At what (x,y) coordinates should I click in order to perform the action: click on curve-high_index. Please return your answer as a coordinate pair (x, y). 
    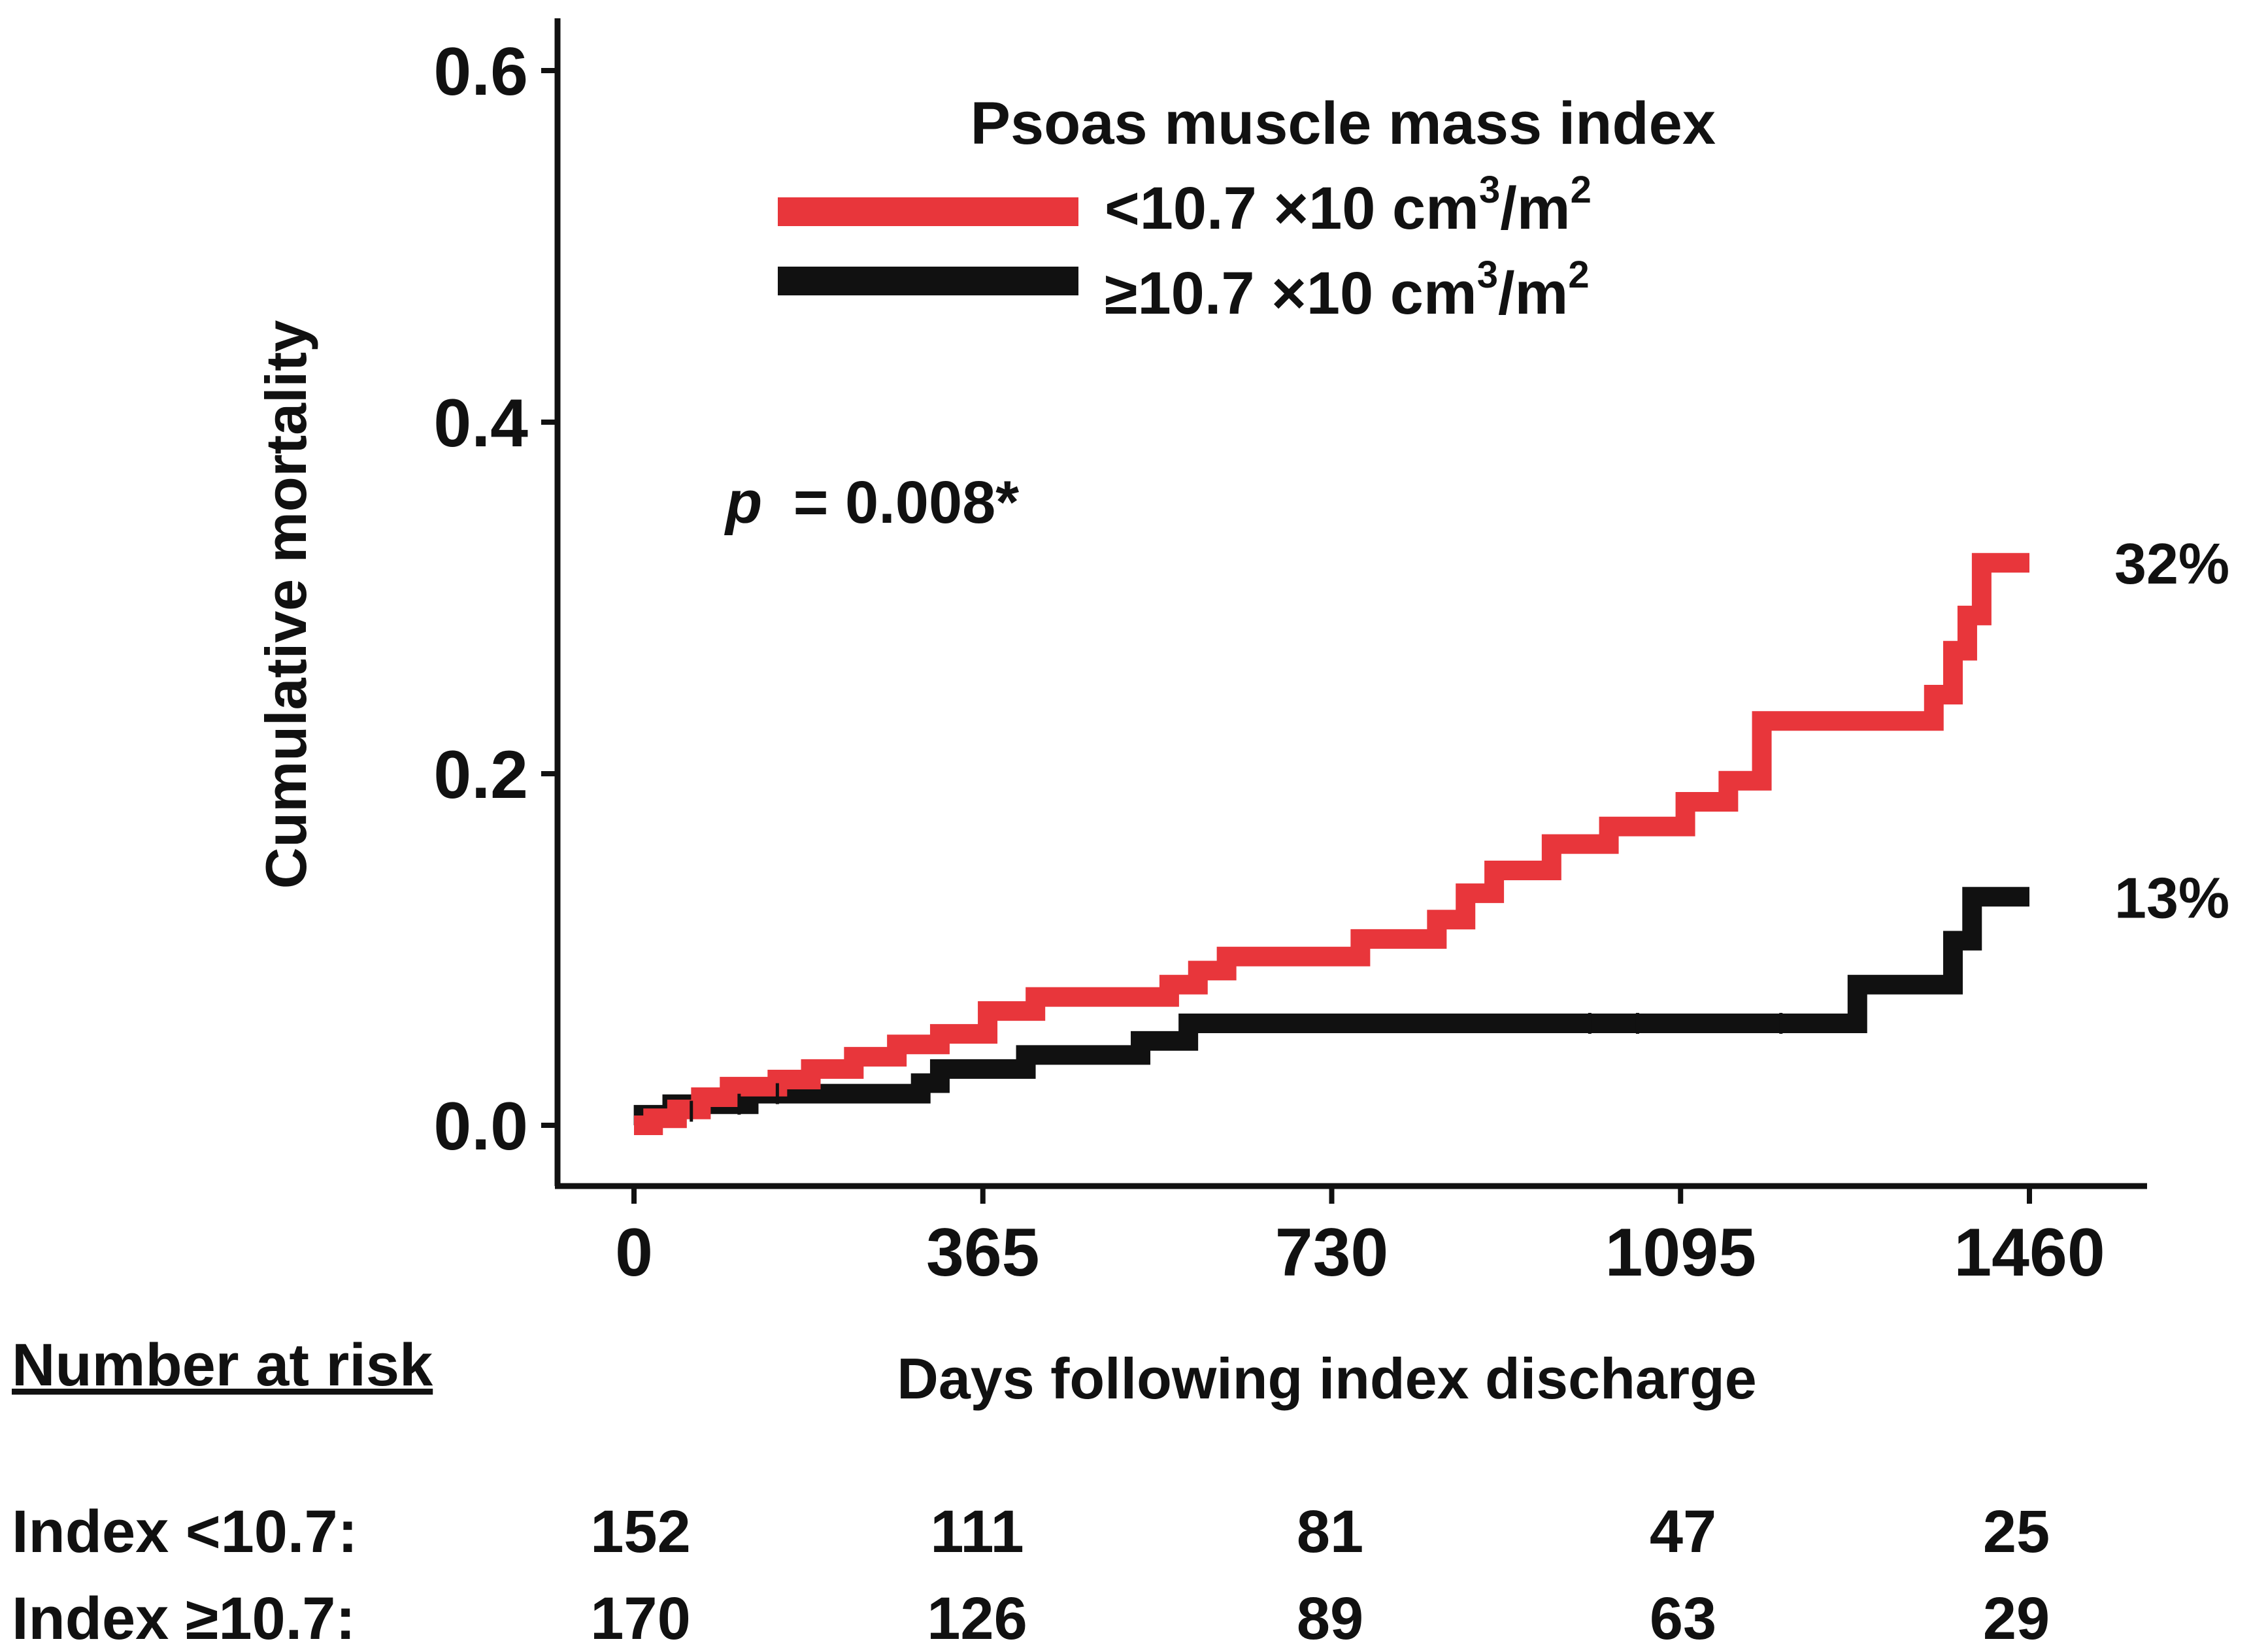
    Looking at the image, I should click on (1331, 1011).